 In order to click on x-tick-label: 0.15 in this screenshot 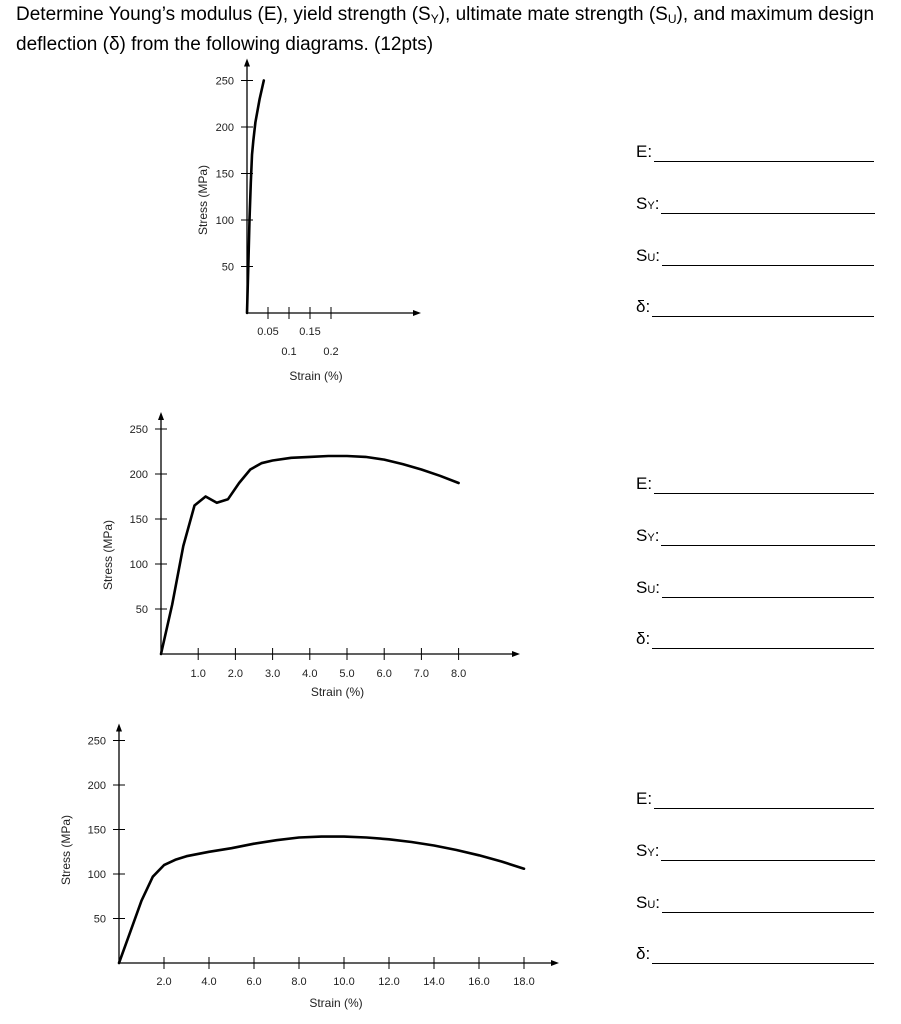, I will do `click(309, 332)`.